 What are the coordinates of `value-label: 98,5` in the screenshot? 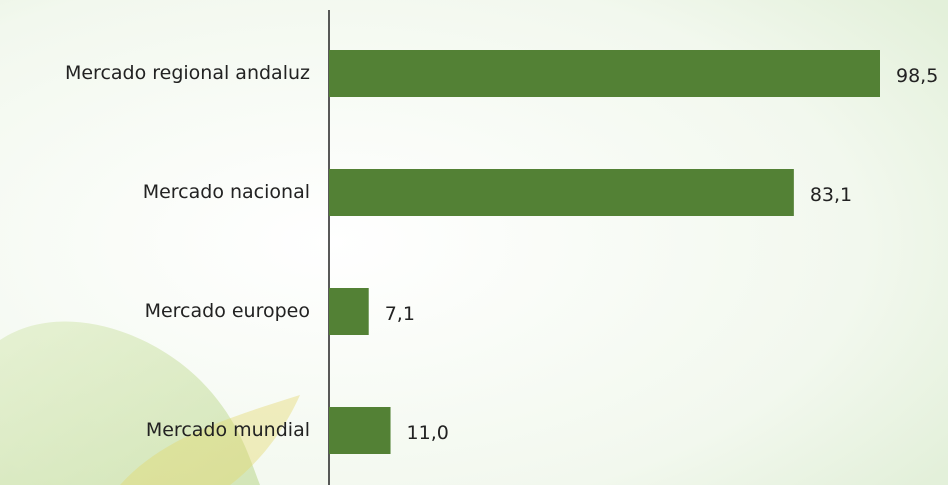 It's located at (917, 76).